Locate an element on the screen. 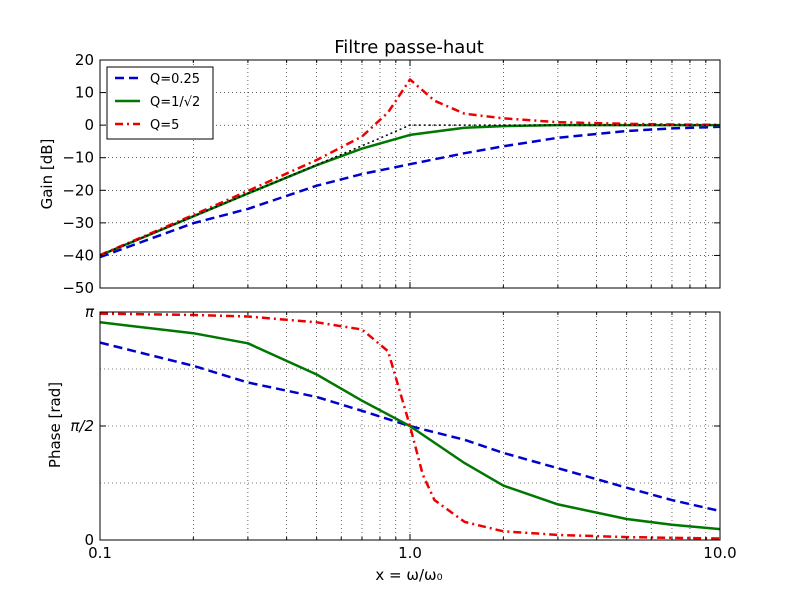 Image resolution: width=800 pixels, height=604 pixels. ytick-label: 20 is located at coordinates (84, 60).